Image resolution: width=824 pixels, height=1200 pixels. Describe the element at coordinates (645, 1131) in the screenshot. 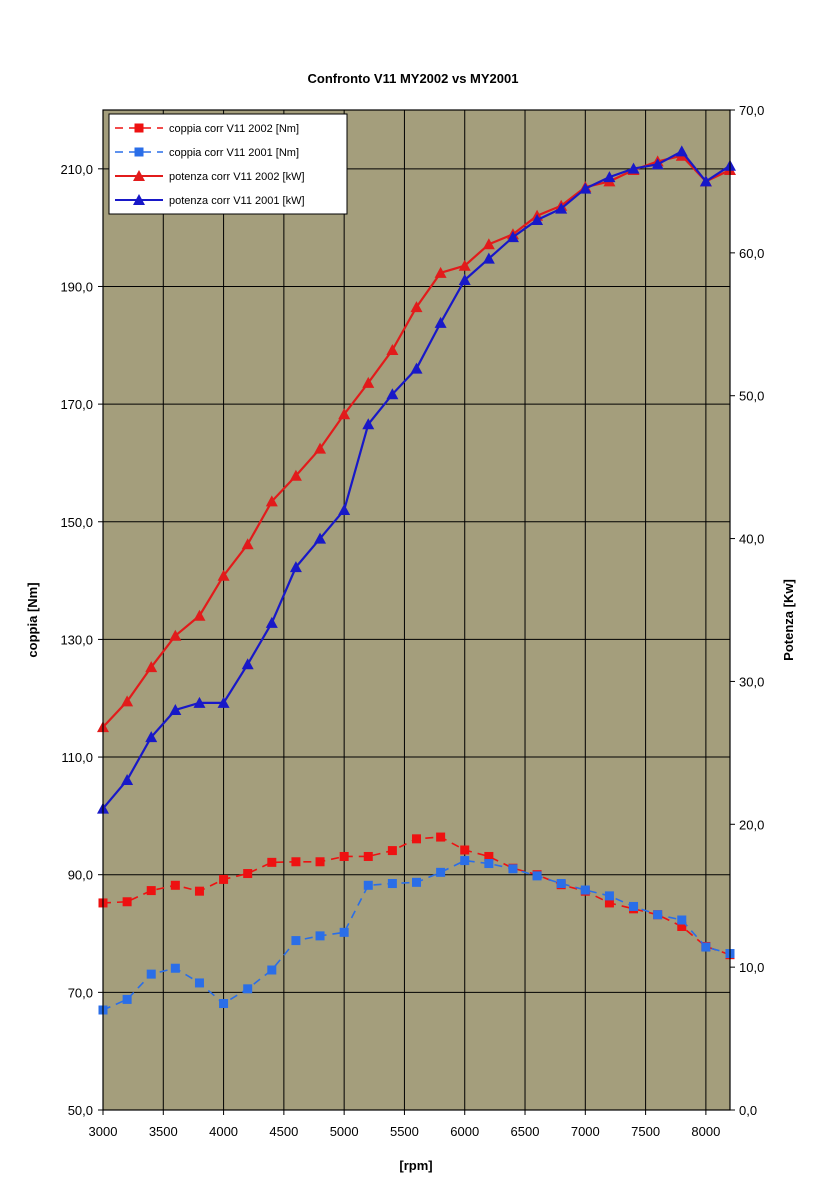

I see `x-tick-label: 7500` at that location.